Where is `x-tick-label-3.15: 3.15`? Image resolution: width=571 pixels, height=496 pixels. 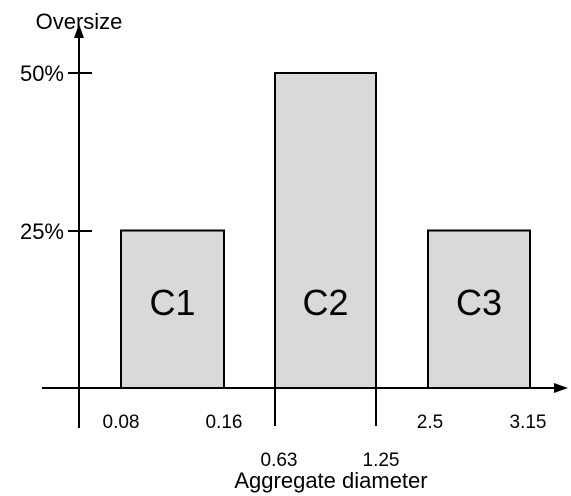 x-tick-label-3.15: 3.15 is located at coordinates (528, 422).